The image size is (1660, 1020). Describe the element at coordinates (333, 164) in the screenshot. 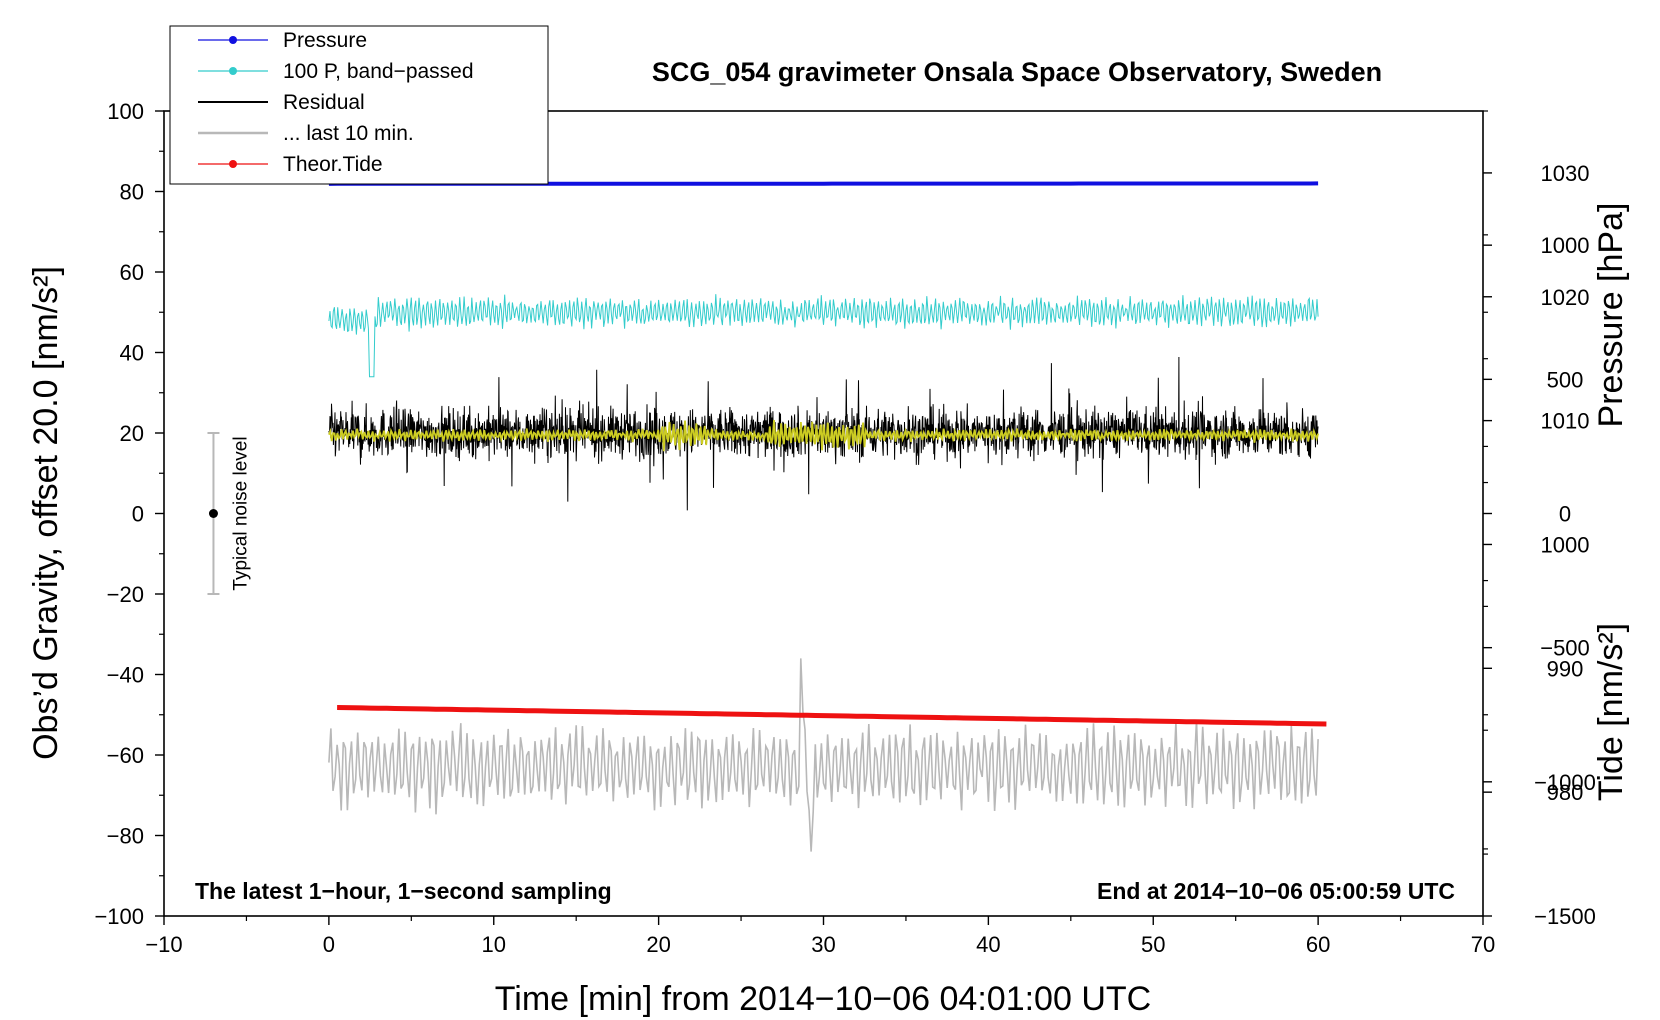

I see `legend-label: Theor.Tide` at that location.